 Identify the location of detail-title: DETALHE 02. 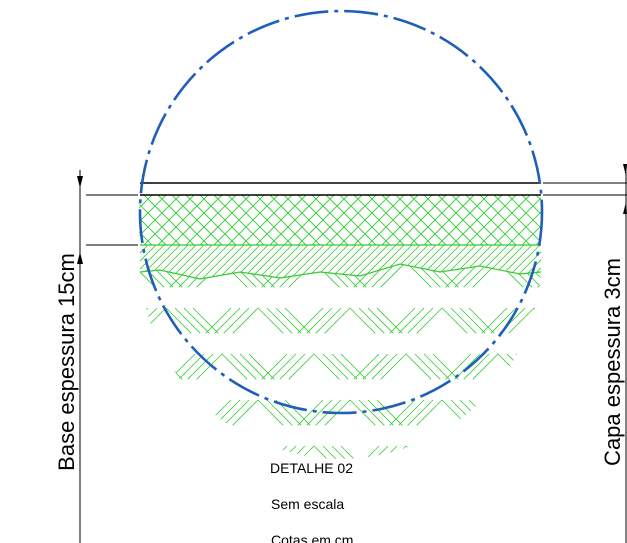
(311, 468).